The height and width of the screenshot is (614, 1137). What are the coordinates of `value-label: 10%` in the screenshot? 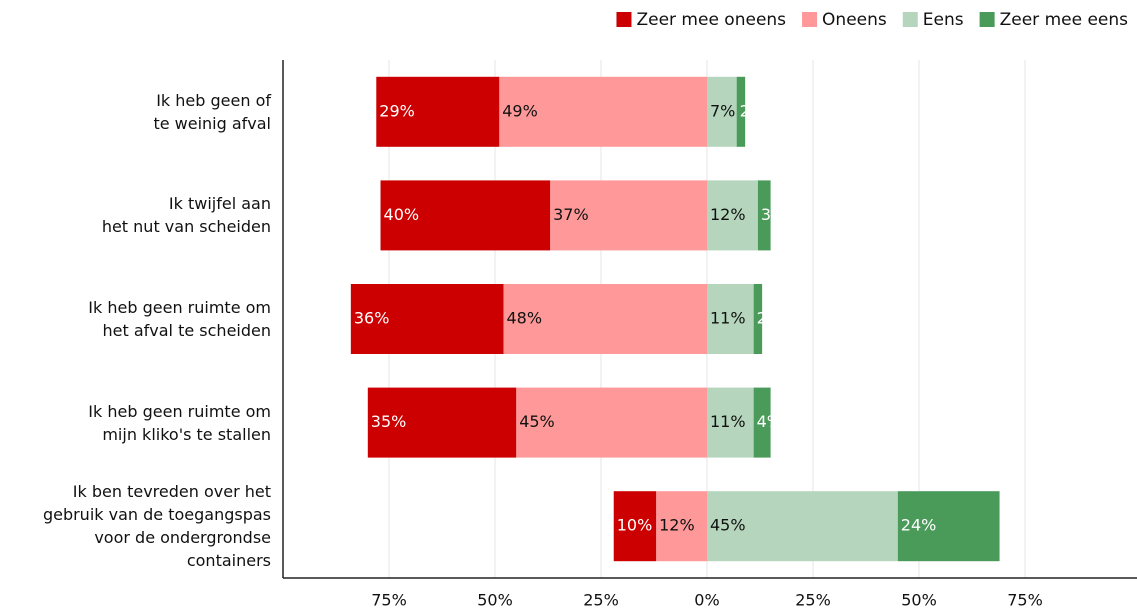 It's located at (635, 525).